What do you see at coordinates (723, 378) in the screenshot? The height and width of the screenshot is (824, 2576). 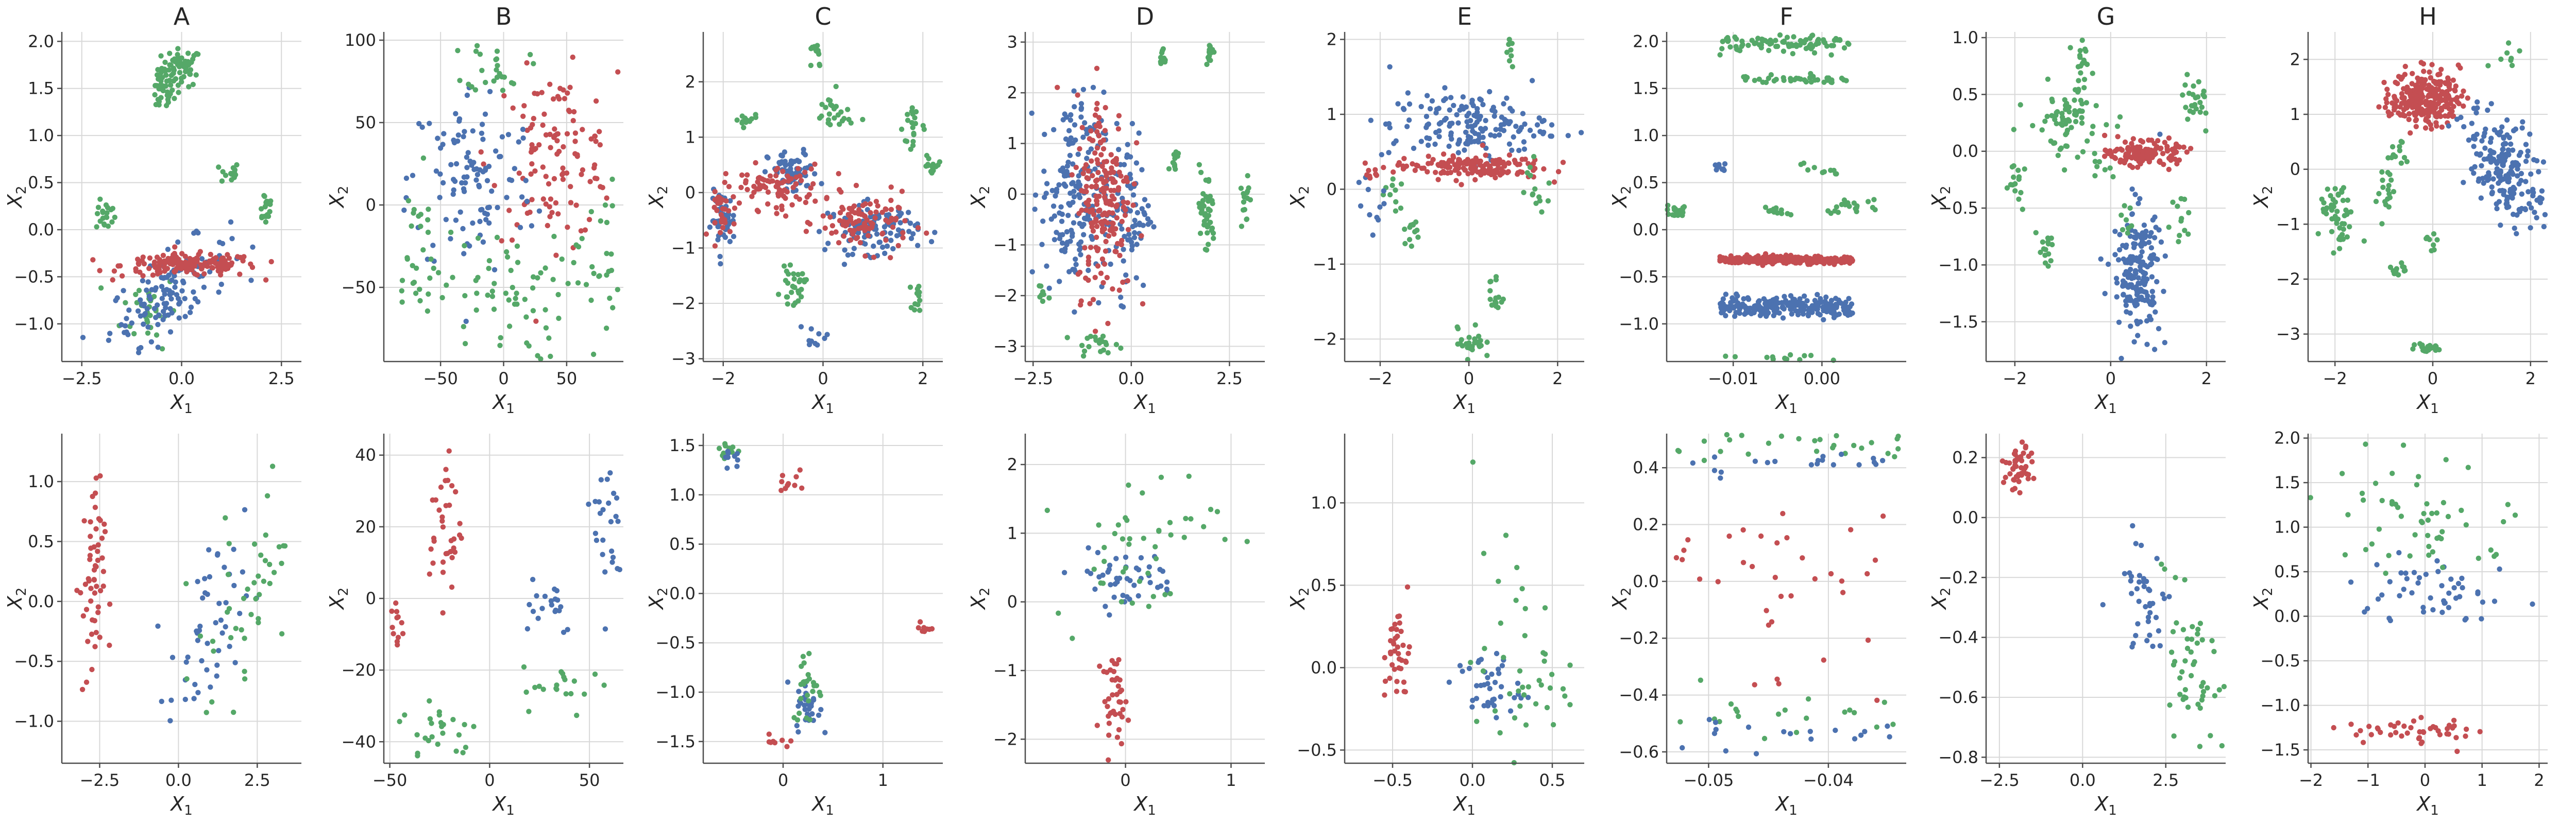 I see `x-tick-label: −2` at bounding box center [723, 378].